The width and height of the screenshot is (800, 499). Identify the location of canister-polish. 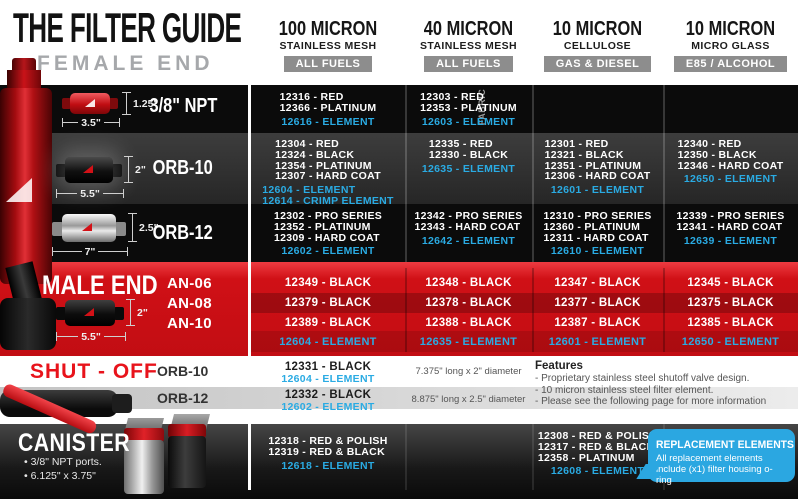
(144, 435).